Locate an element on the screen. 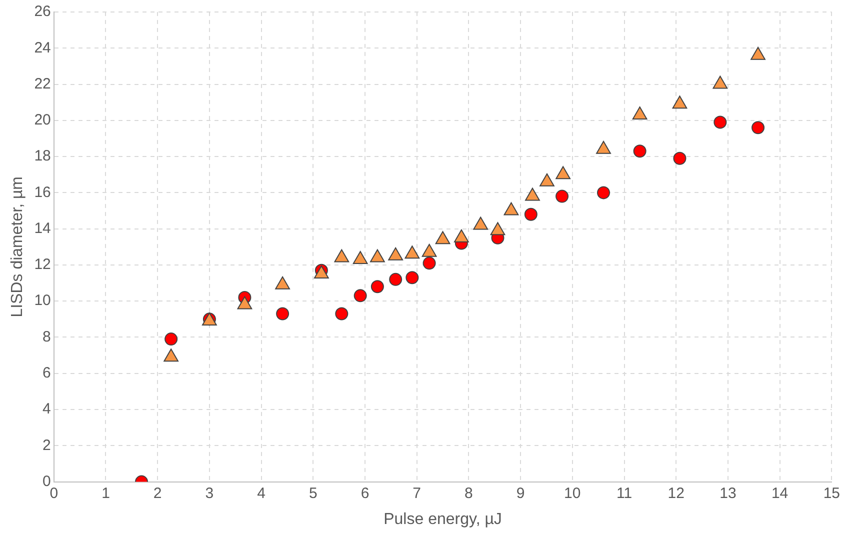 The height and width of the screenshot is (535, 843). x-tick-label: 1 is located at coordinates (106, 493).